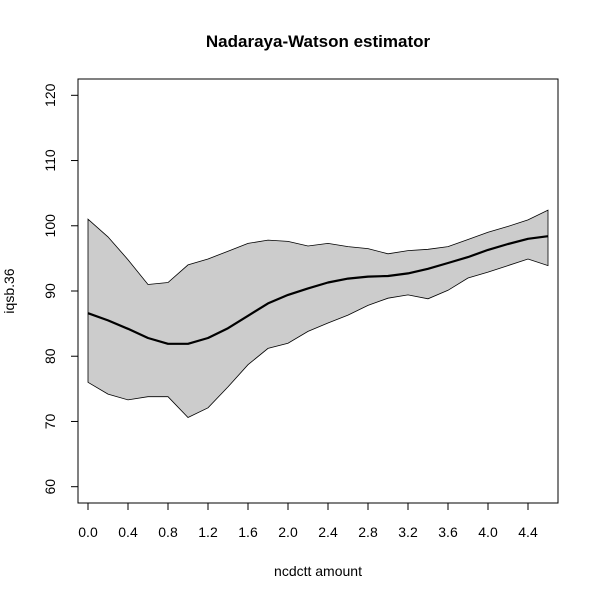 The width and height of the screenshot is (600, 600). Describe the element at coordinates (328, 532) in the screenshot. I see `x-tick-label: 2.4` at that location.